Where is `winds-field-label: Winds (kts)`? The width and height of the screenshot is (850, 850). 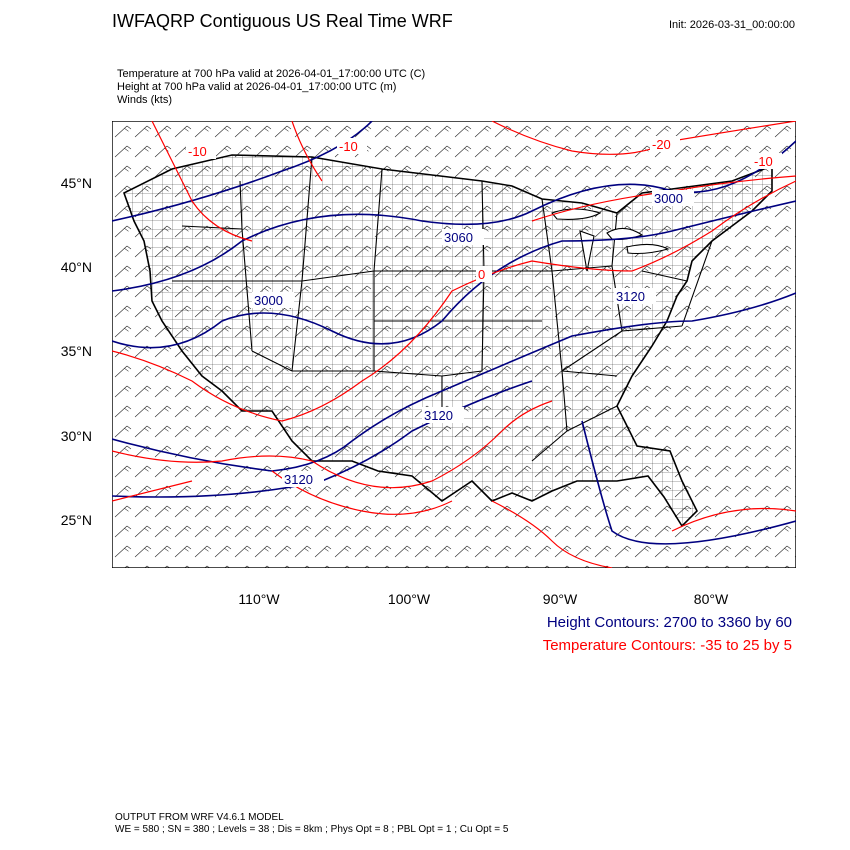 winds-field-label: Winds (kts) is located at coordinates (144, 100).